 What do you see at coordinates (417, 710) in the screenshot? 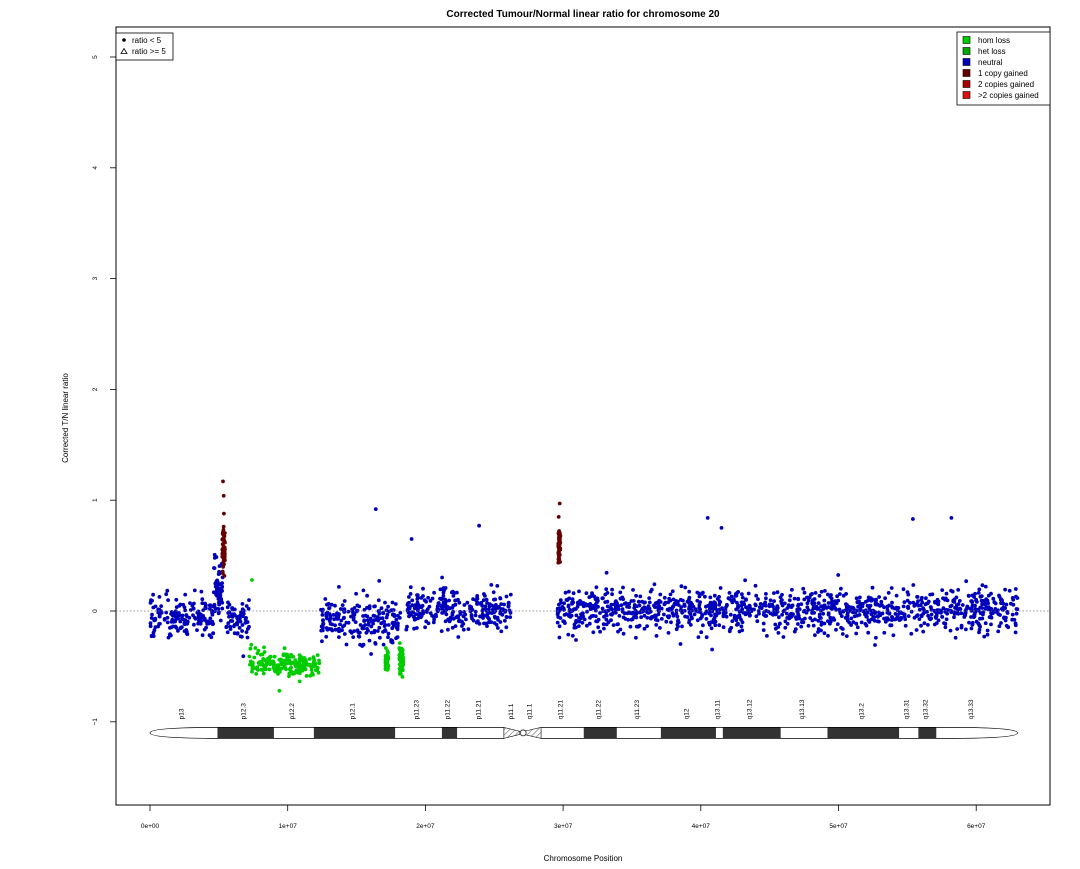
I see `band-label-p11.23: p11.23` at bounding box center [417, 710].